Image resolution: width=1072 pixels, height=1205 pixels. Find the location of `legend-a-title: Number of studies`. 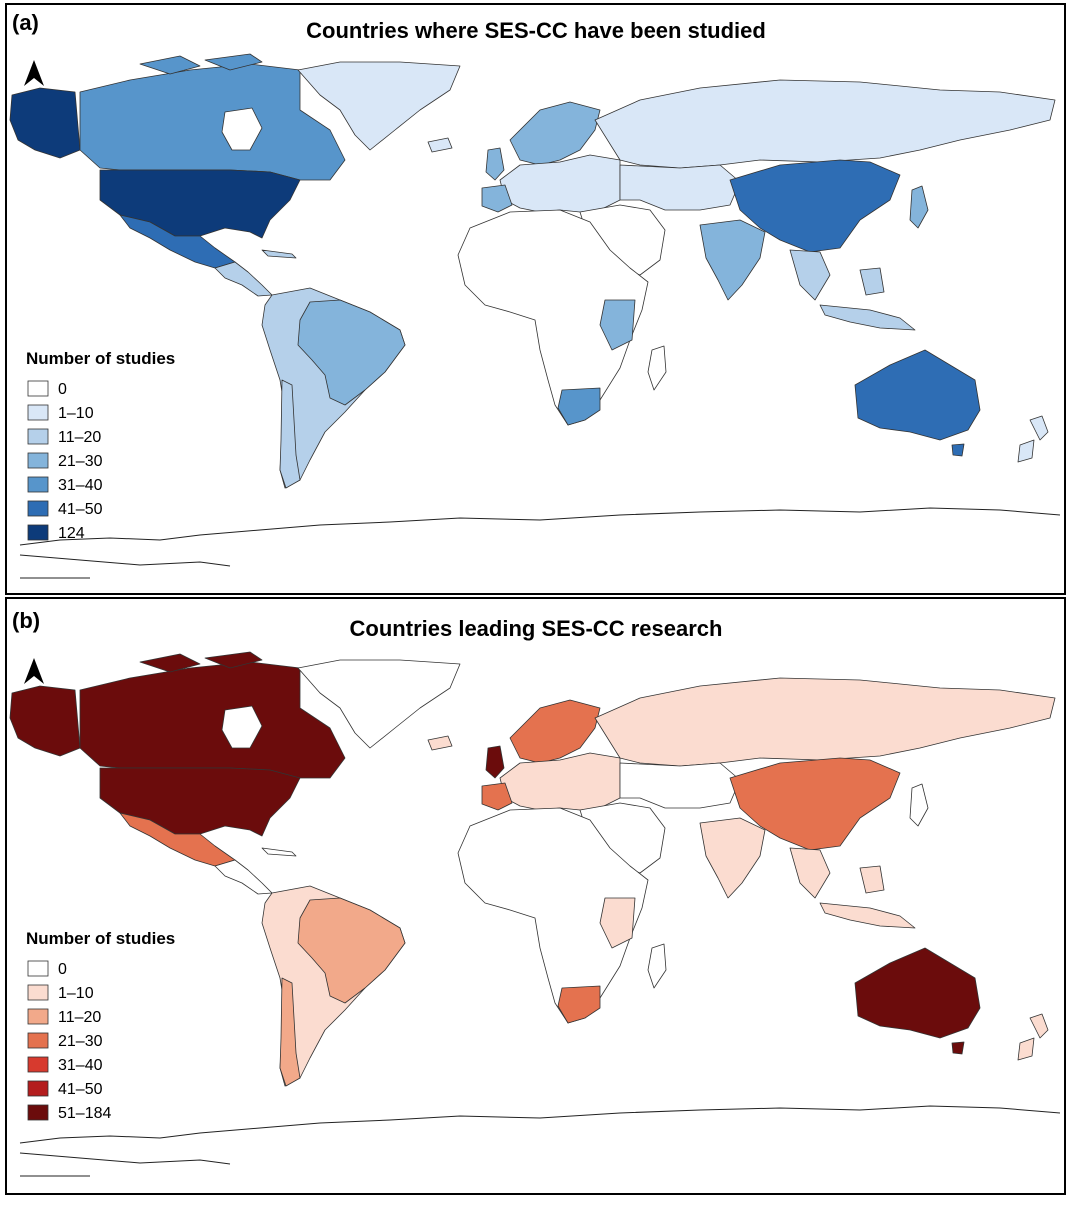

legend-a-title: Number of studies is located at coordinates (100, 358).